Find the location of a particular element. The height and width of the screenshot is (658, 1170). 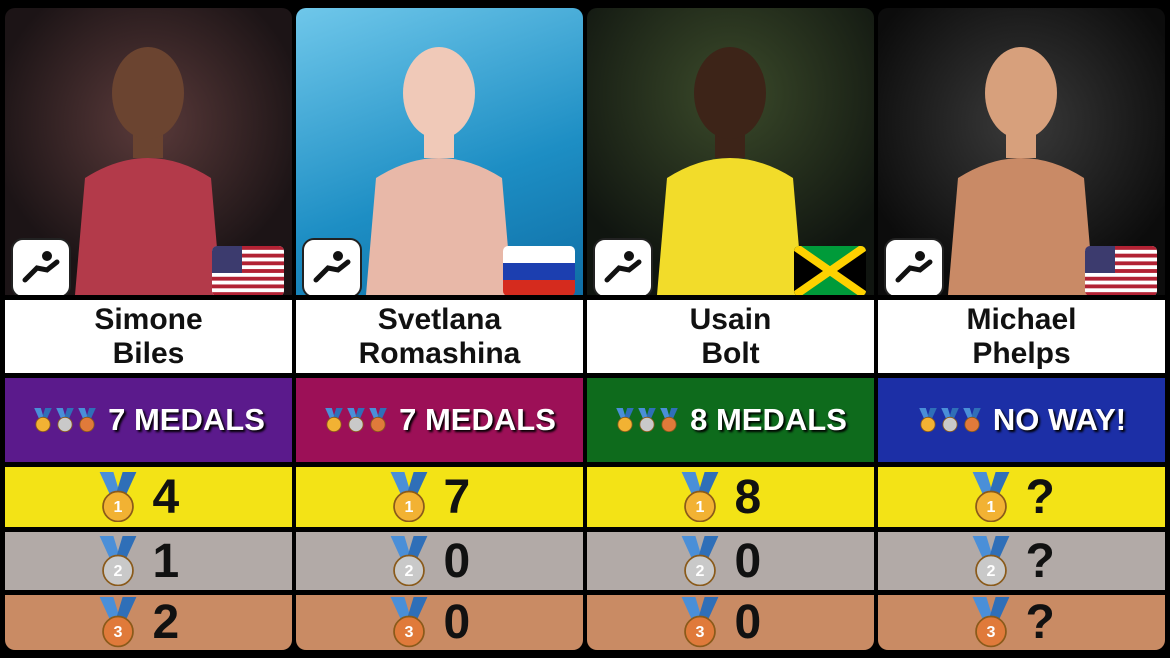

athlete-name: Simone Biles is located at coordinates (148, 336).